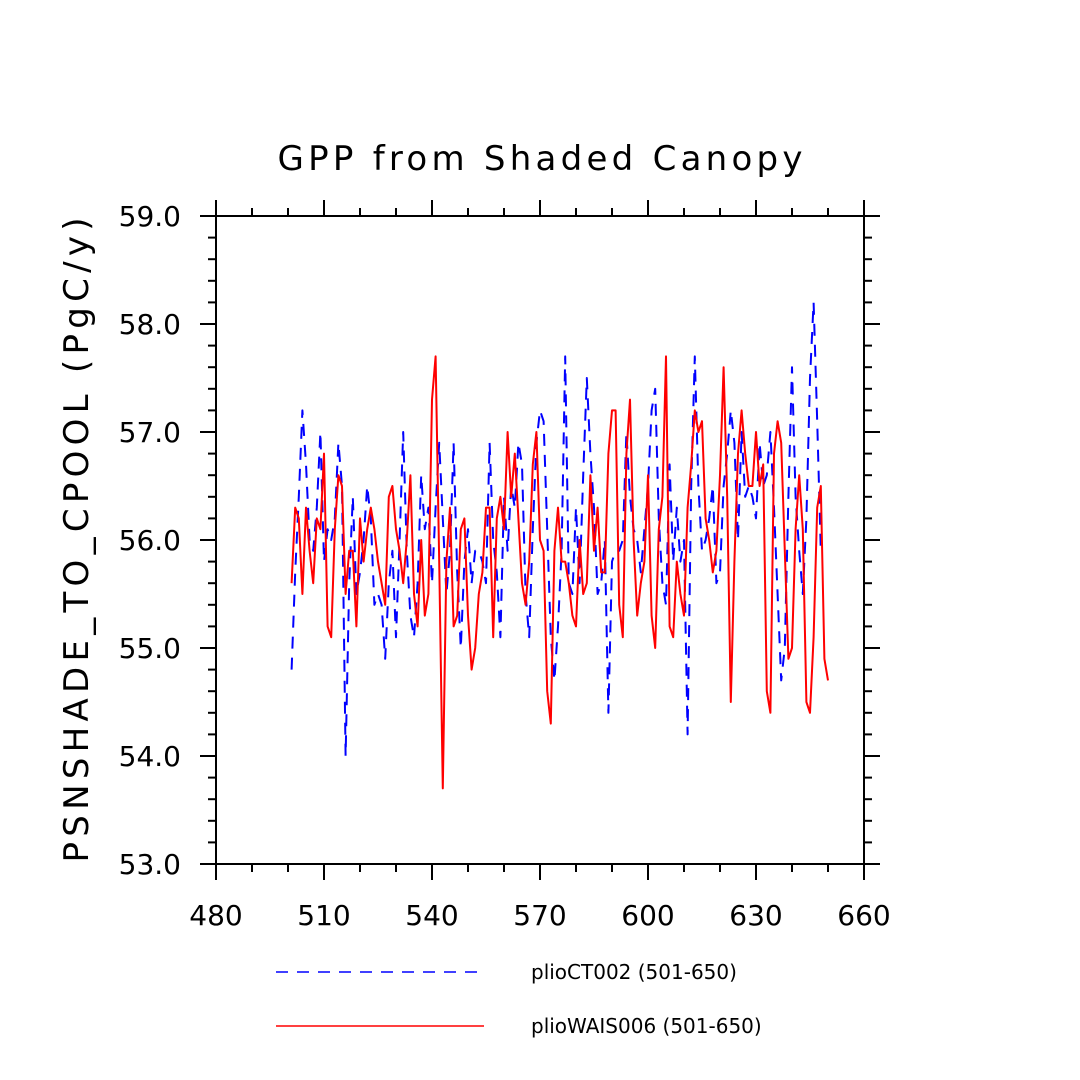  Describe the element at coordinates (150, 864) in the screenshot. I see `y-tick-label: 53.0` at that location.